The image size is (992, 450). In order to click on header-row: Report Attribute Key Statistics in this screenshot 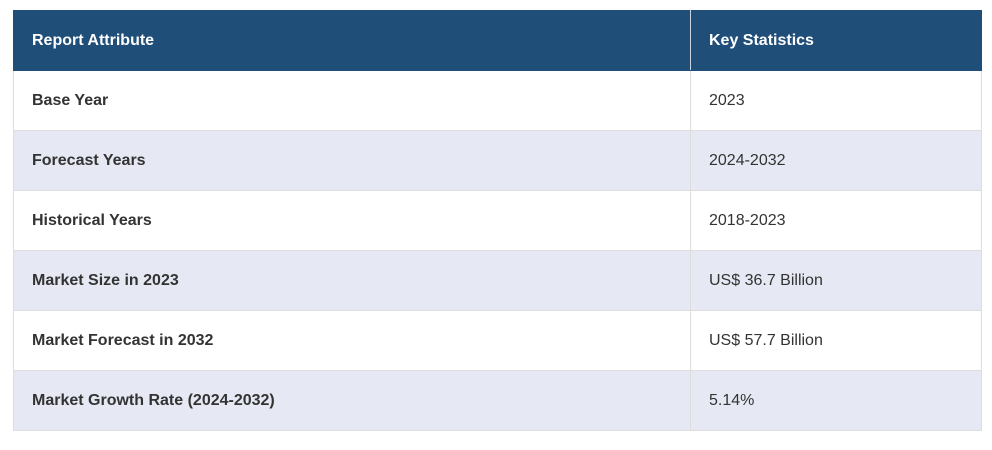, I will do `click(497, 40)`.